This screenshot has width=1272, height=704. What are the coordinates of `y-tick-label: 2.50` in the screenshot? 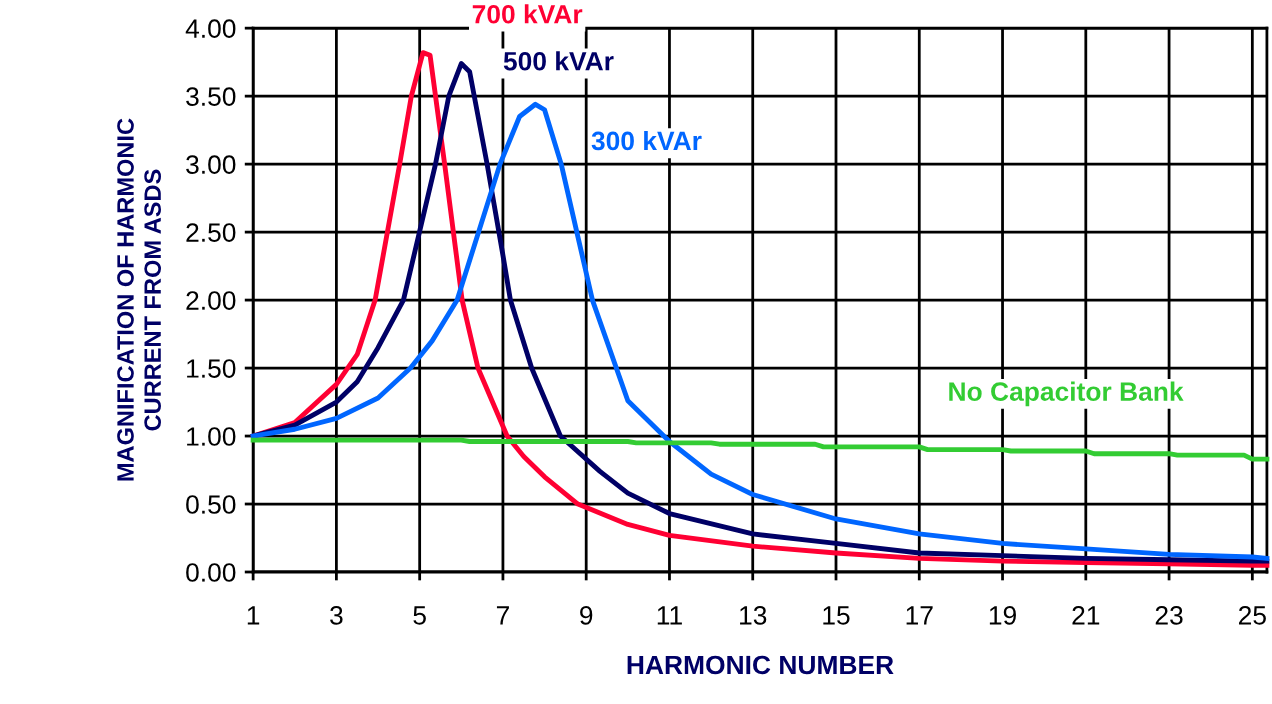 It's located at (211, 232).